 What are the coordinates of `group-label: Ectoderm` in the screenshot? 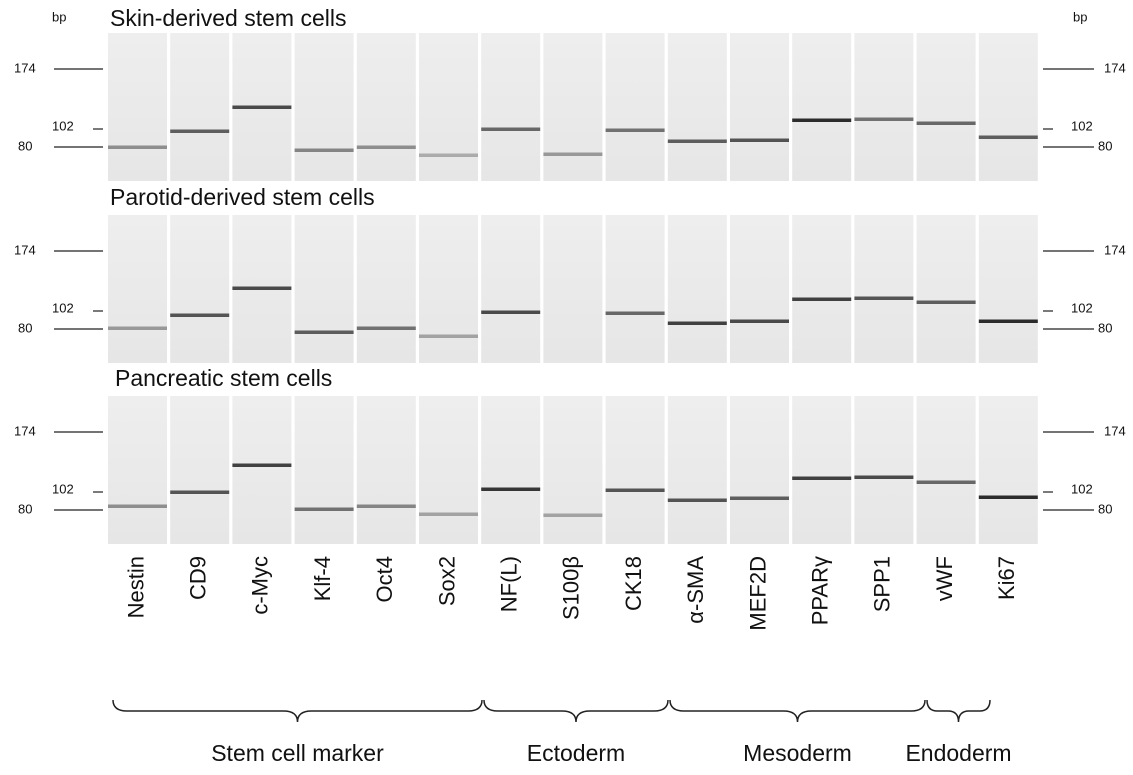 It's located at (576, 753).